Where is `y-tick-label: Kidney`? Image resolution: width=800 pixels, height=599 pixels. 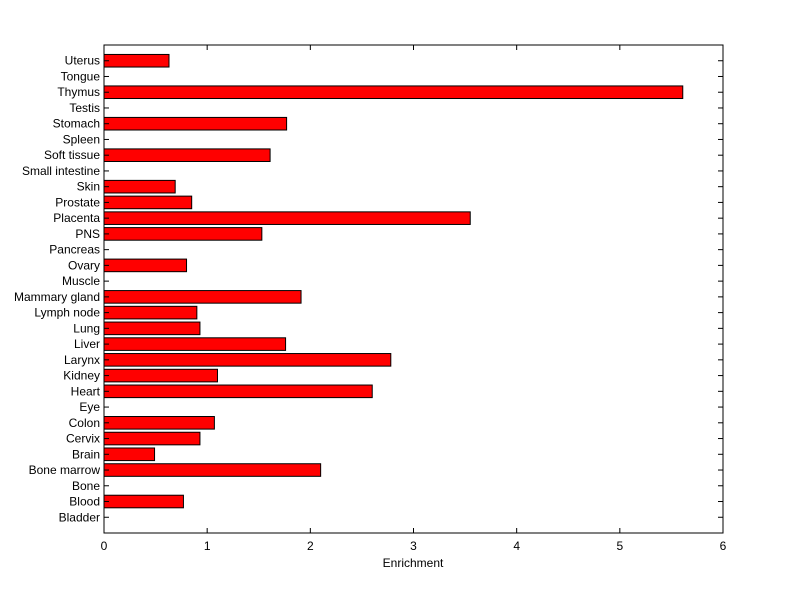
y-tick-label: Kidney is located at coordinates (81, 376).